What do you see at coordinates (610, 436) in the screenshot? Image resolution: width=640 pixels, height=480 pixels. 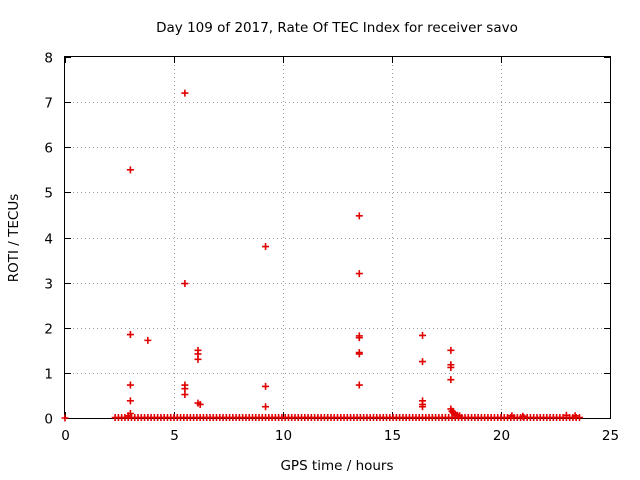 I see `x-tick-label: 25` at bounding box center [610, 436].